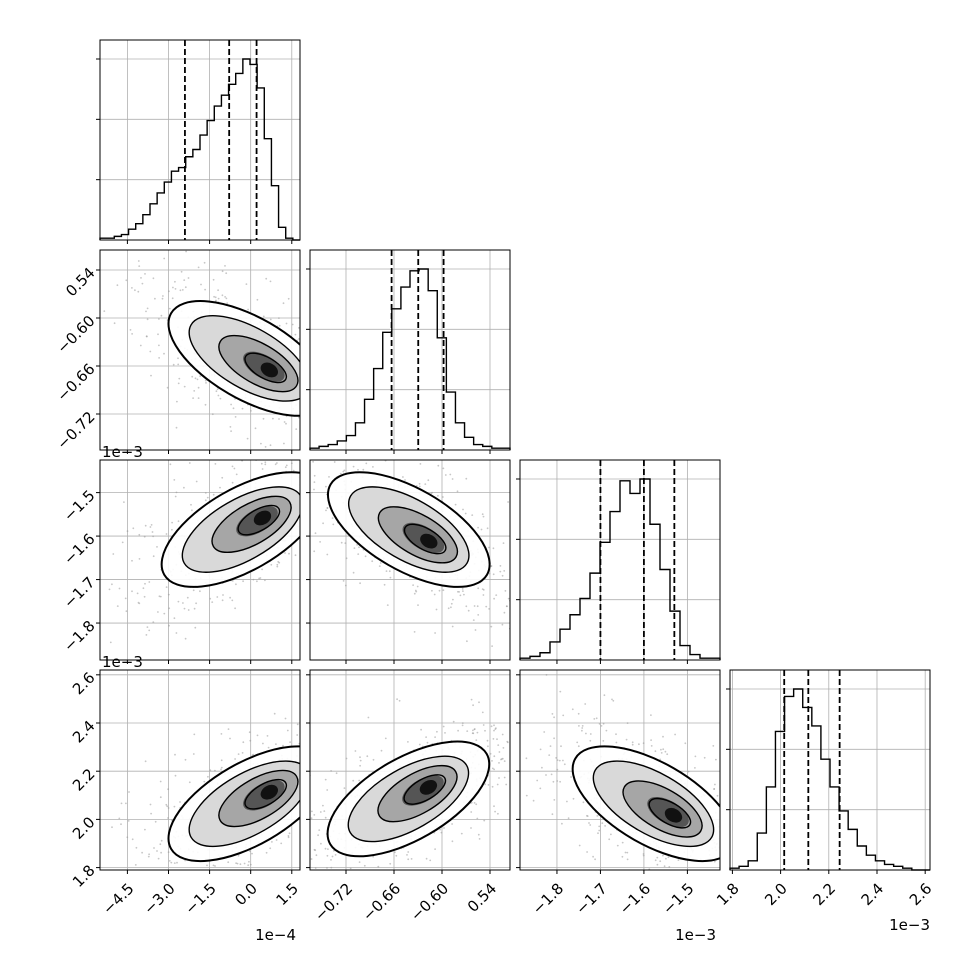 The width and height of the screenshot is (970, 970). What do you see at coordinates (410, 560) in the screenshot?
I see `plot-area` at bounding box center [410, 560].